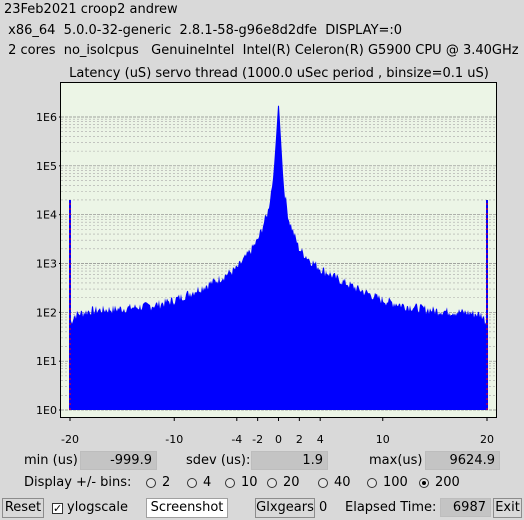 The width and height of the screenshot is (524, 520). Describe the element at coordinates (46, 166) in the screenshot. I see `y-tick-label: 1E5` at that location.